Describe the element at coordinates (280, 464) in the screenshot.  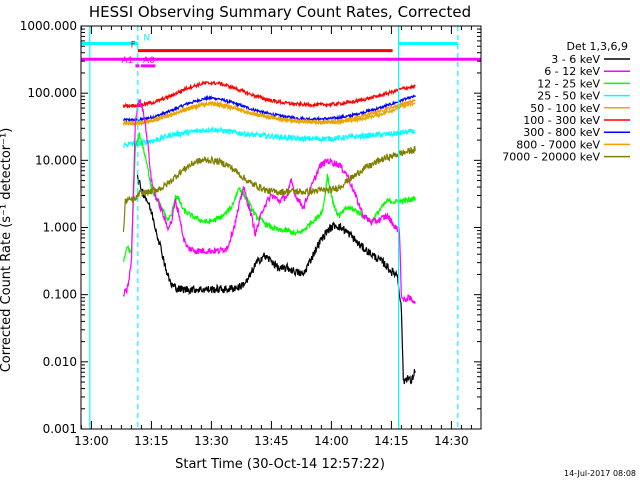
I see `x-axis-label: Start Time (30-Oct-14 12:57:22)` at that location.